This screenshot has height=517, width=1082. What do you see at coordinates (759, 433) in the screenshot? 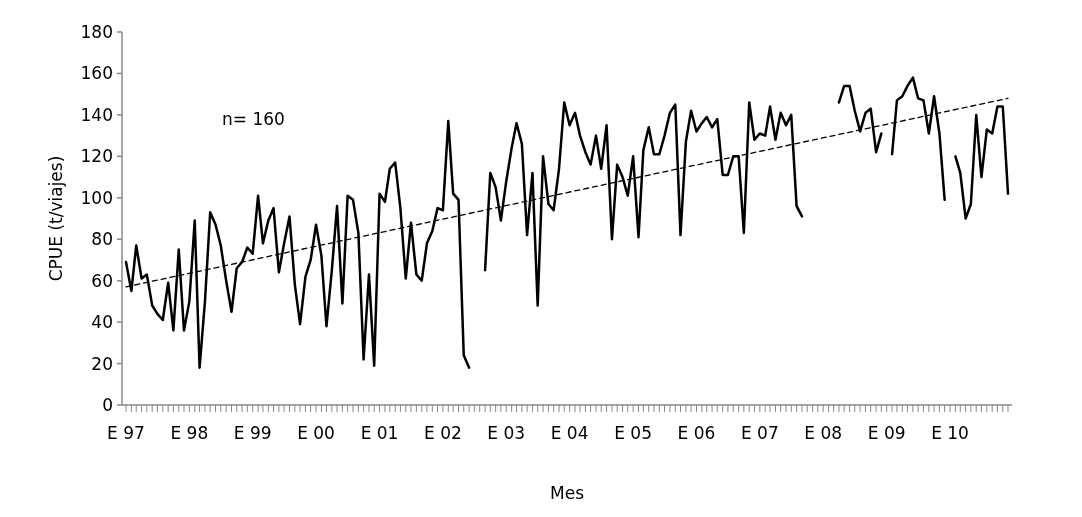
I see `x-tick-label: E 07` at bounding box center [759, 433].